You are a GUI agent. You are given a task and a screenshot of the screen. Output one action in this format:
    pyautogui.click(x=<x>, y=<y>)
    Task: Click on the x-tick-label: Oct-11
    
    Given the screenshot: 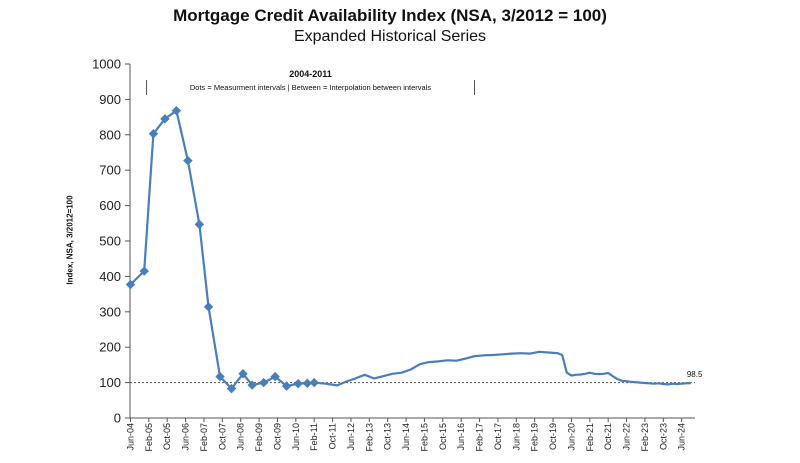 What is the action you would take?
    pyautogui.click(x=333, y=436)
    